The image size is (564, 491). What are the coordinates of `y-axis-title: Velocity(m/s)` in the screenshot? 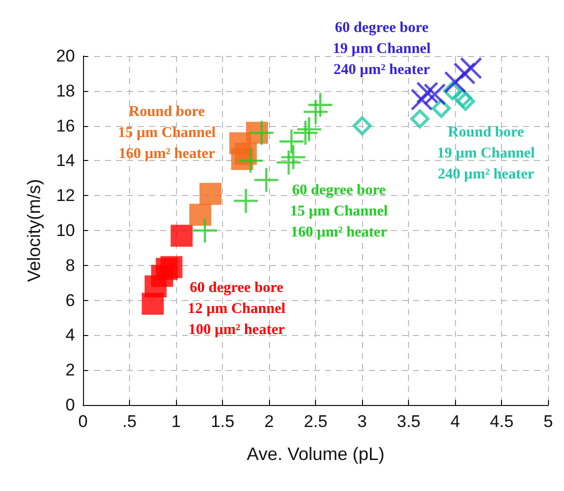 It's located at (34, 230).